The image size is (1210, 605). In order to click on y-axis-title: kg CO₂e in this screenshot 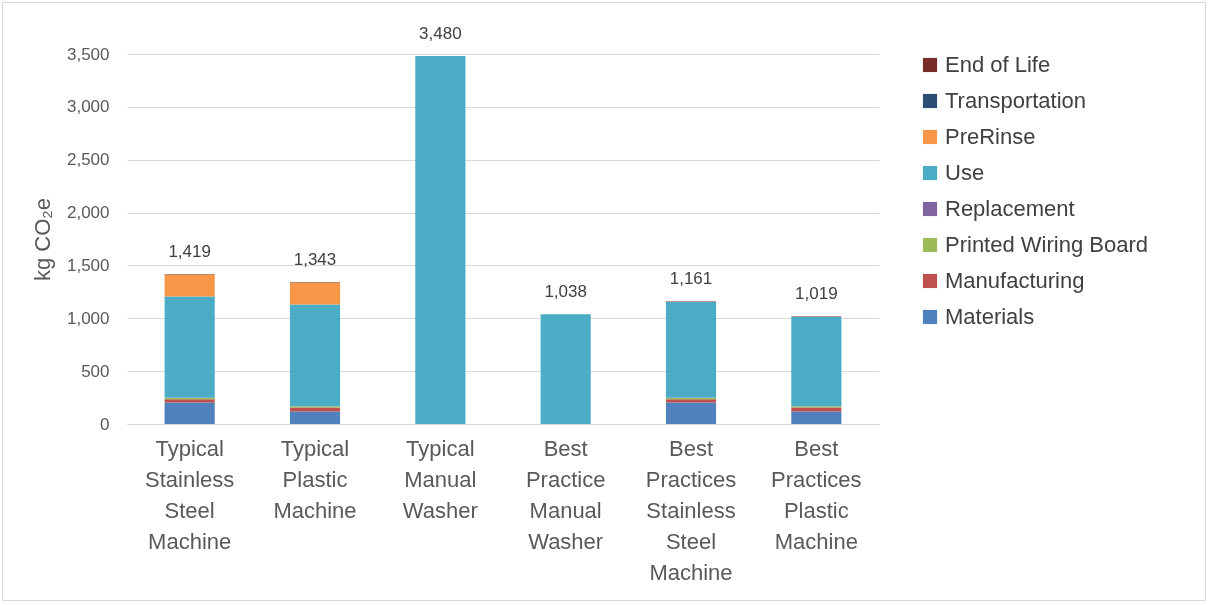, I will do `click(42, 239)`.